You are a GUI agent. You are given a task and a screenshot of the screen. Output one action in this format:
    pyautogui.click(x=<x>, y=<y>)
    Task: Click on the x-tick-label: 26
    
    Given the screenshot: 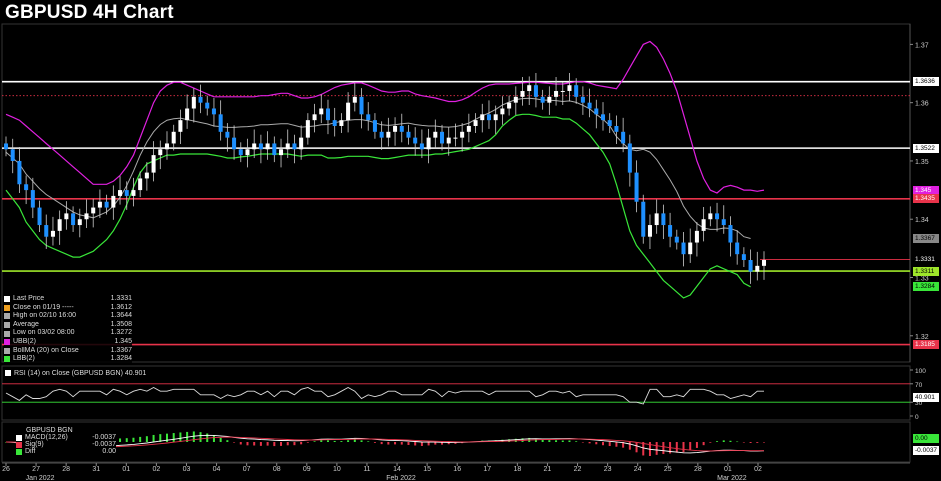 What is the action you would take?
    pyautogui.click(x=6, y=469)
    